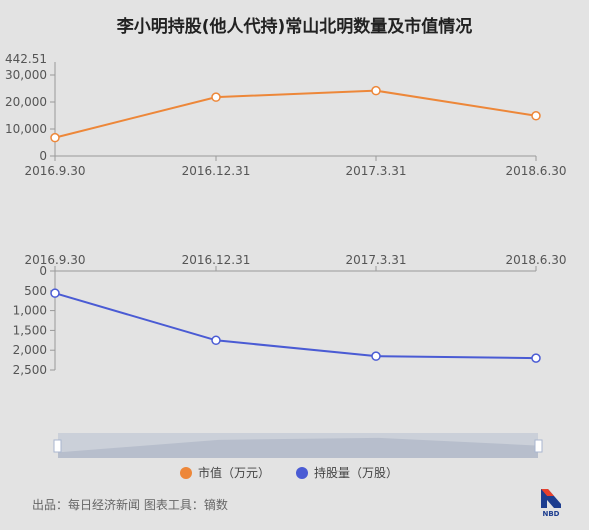 The width and height of the screenshot is (589, 530). What do you see at coordinates (35, 291) in the screenshot?
I see `y-tick-label: 500` at bounding box center [35, 291].